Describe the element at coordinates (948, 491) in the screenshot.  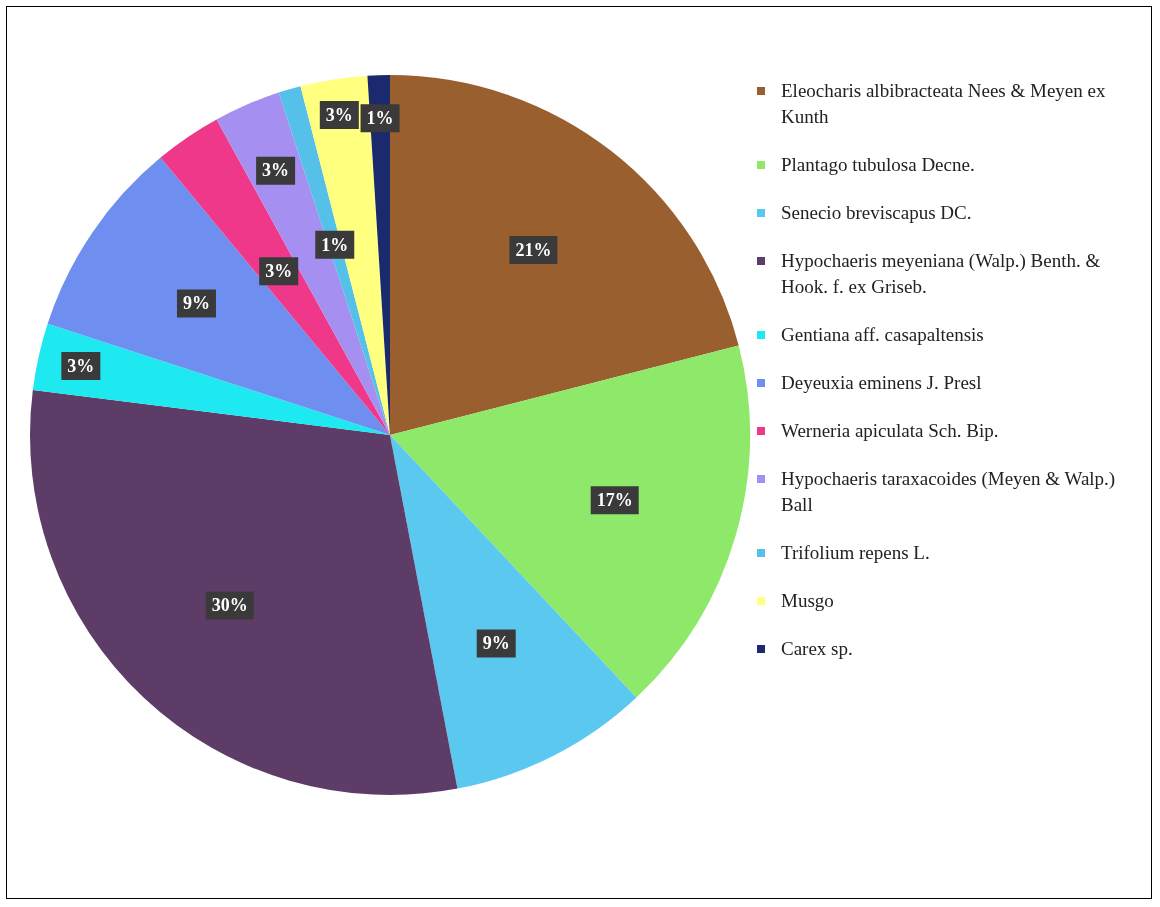
I see `legend-label: Hypochaeris taraxacoides (Meyen & Walp.) Ball` at that location.